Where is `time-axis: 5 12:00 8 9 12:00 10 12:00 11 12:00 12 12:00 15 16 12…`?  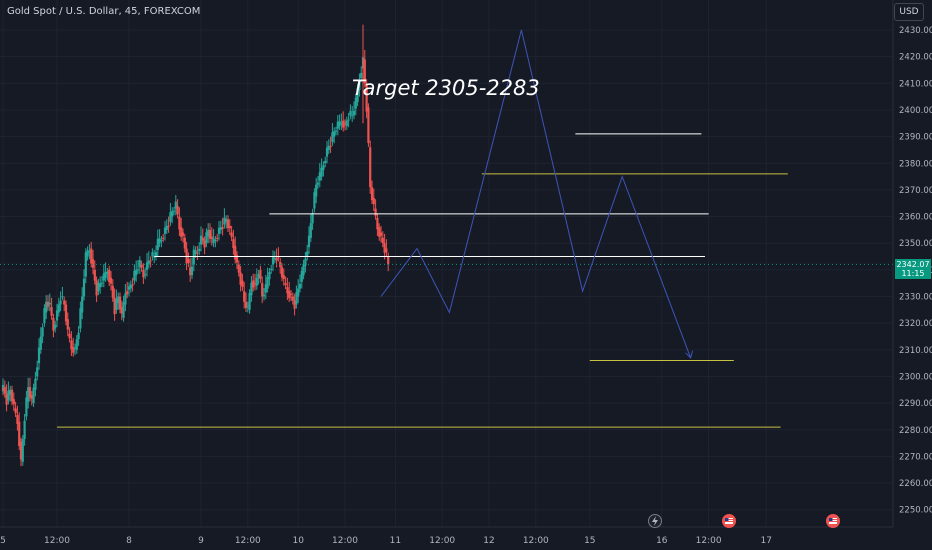
time-axis: 5 12:00 8 9 12:00 10 12:00 11 12:00 12 12:00 15 16 12… is located at coordinates (446, 538).